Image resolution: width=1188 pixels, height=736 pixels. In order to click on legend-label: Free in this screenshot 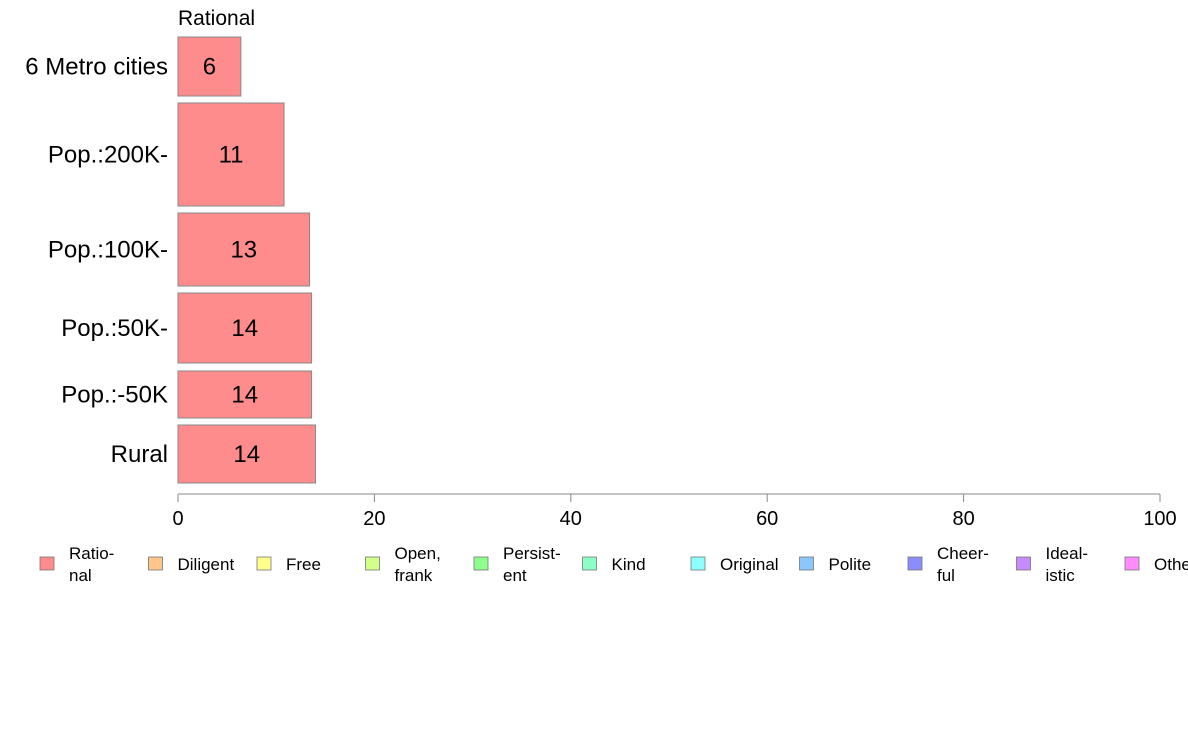, I will do `click(303, 564)`.